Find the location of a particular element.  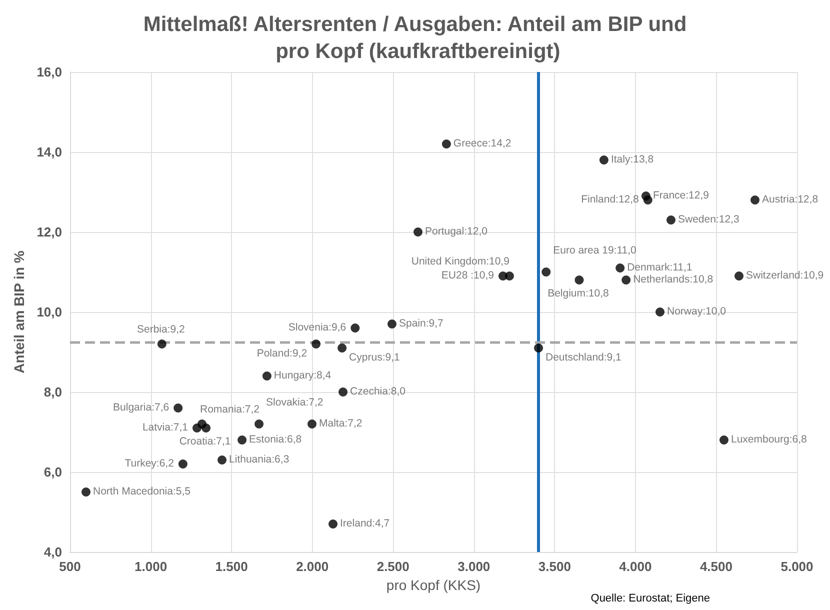

data-label: Czechia:8,0 is located at coordinates (378, 392).